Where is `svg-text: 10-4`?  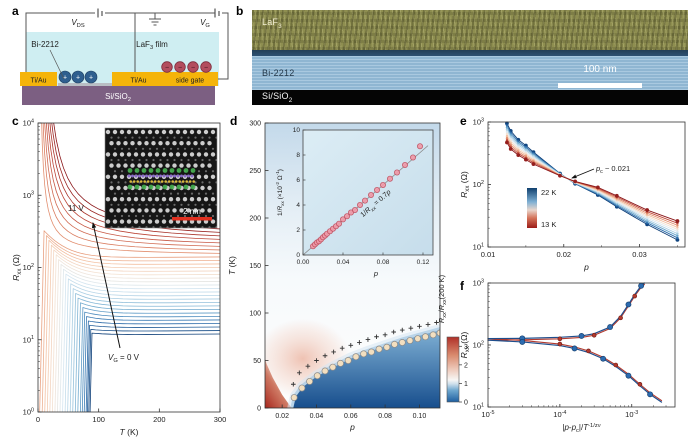 svg-text: 10-4 is located at coordinates (559, 414).